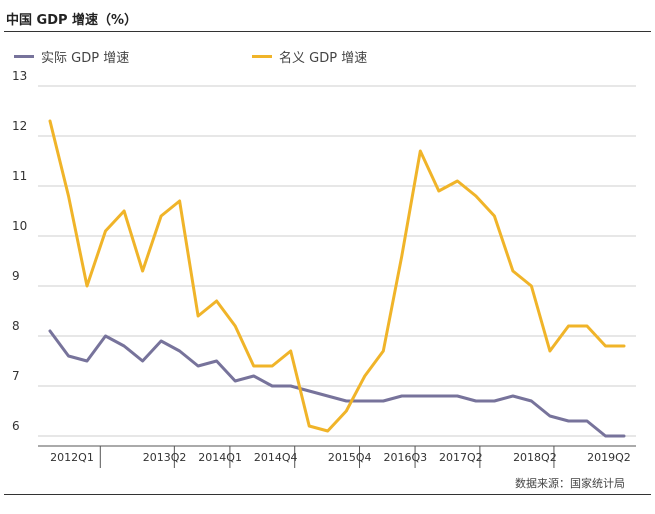 Image resolution: width=655 pixels, height=514 pixels. Describe the element at coordinates (461, 457) in the screenshot. I see `x-tick-label-2017Q2: 2017Q2` at that location.